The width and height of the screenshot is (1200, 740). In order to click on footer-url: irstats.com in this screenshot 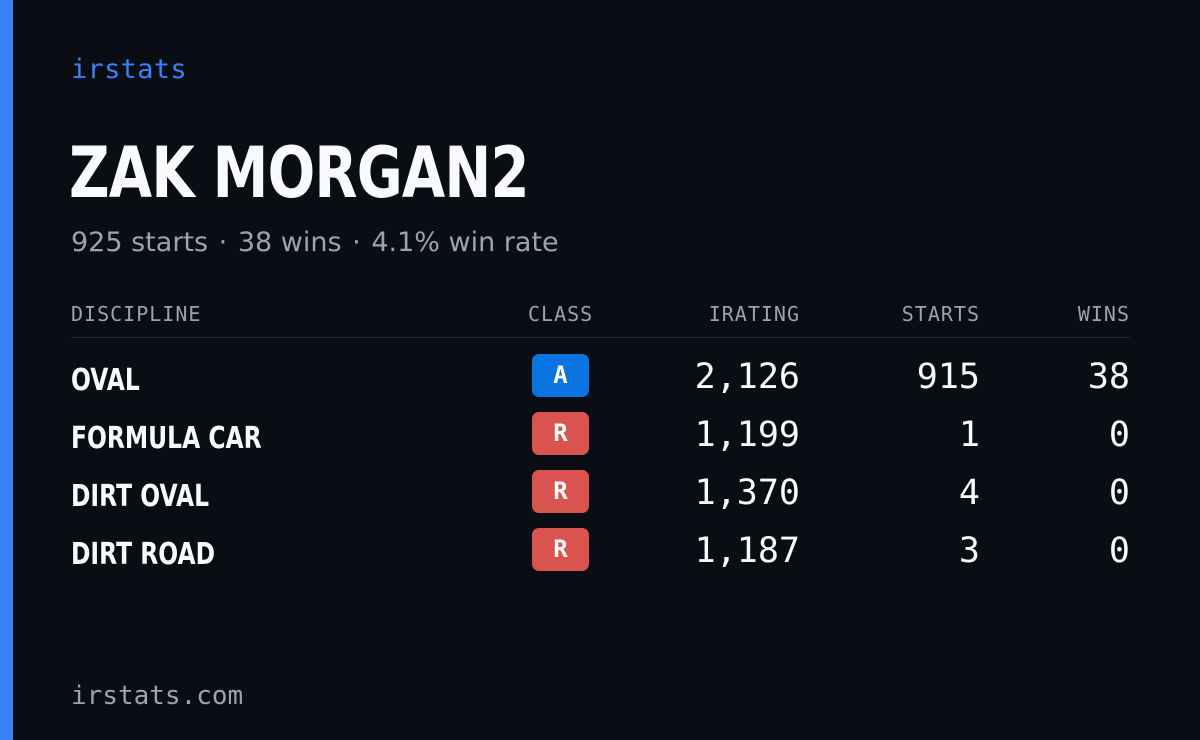, I will do `click(157, 696)`.